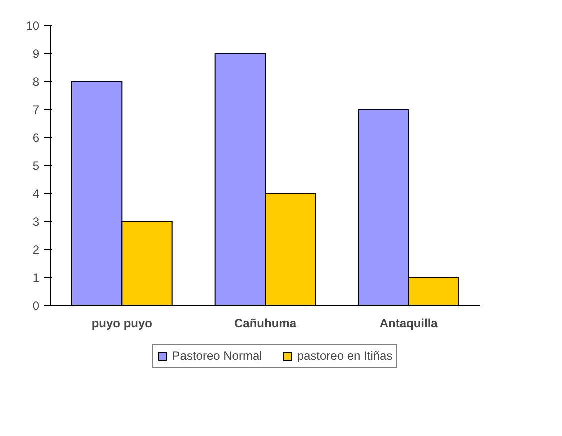 This screenshot has height=436, width=562. What do you see at coordinates (36, 82) in the screenshot?
I see `y-tick-label: 8` at bounding box center [36, 82].